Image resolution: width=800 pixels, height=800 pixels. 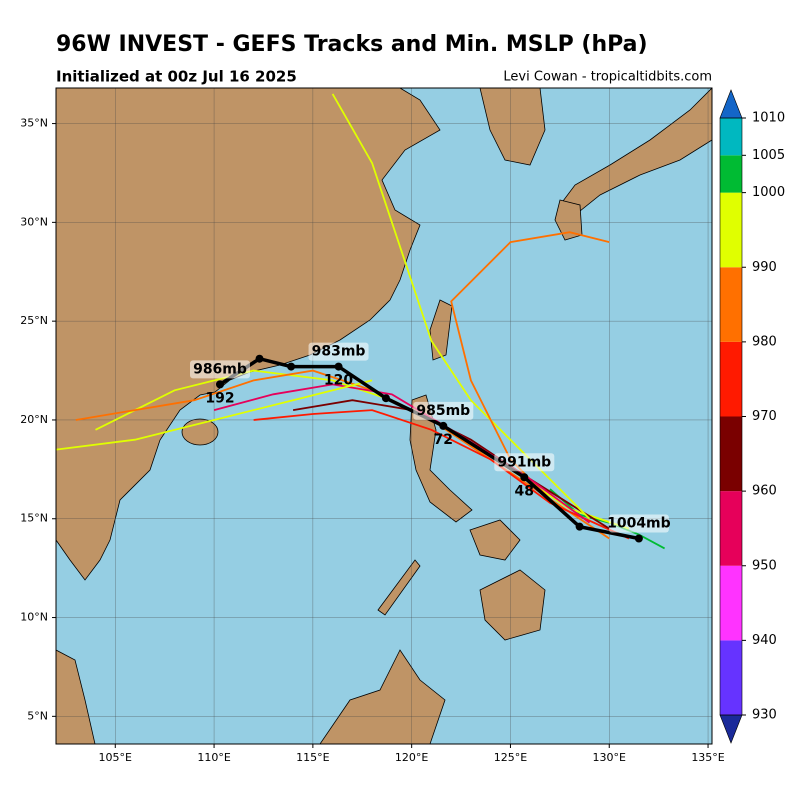 I want to click on palawan, so click(x=399, y=587).